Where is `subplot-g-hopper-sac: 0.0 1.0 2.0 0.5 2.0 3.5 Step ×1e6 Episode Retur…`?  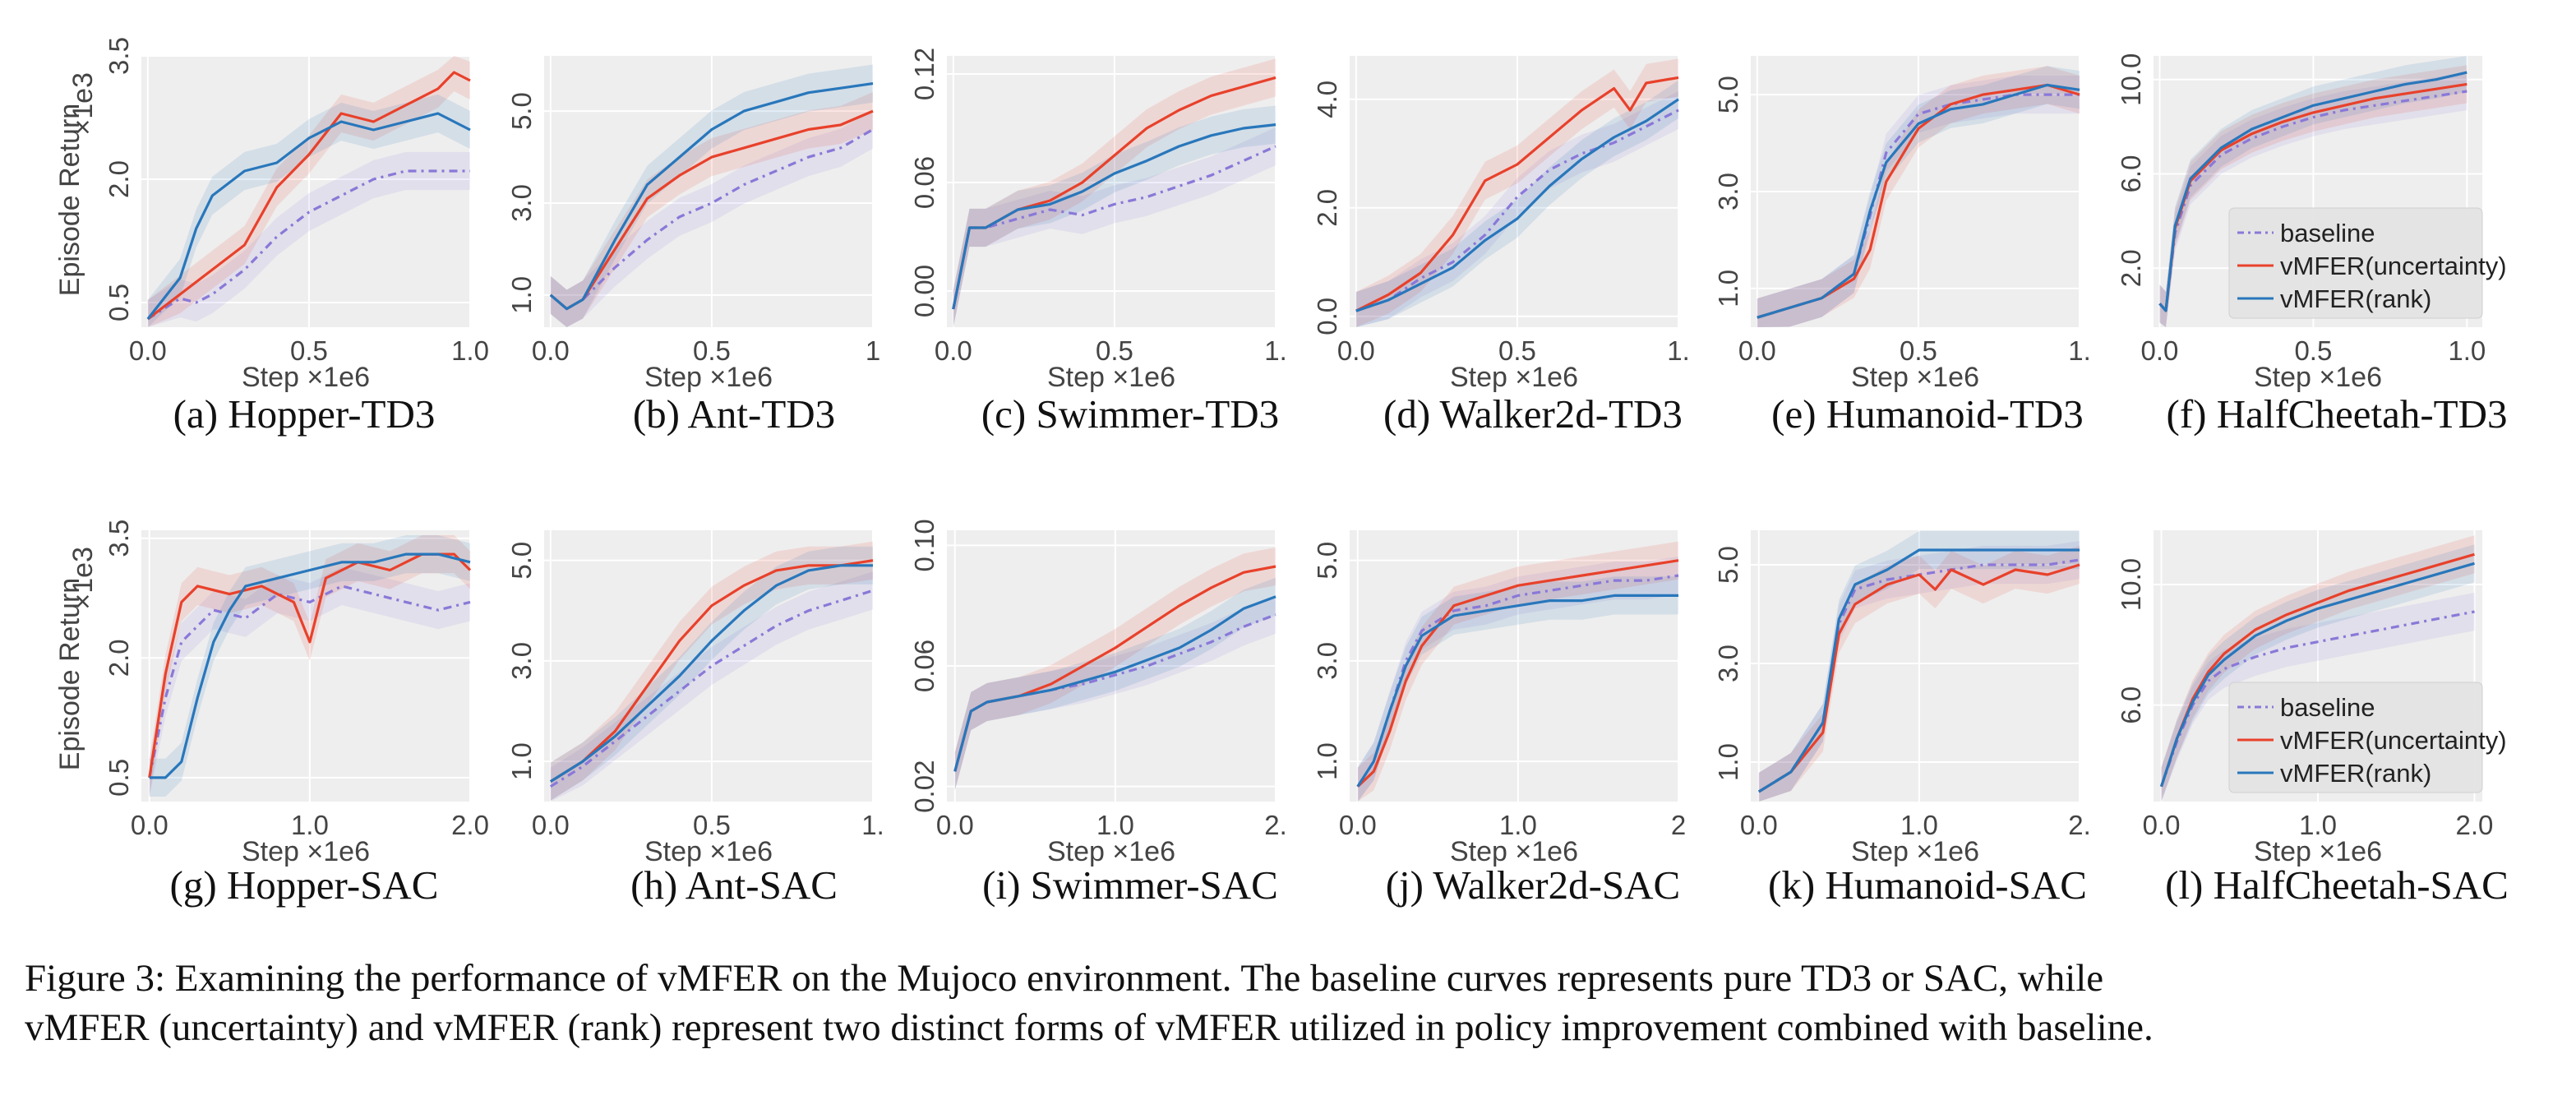
subplot-g-hopper-sac: 0.0 1.0 2.0 0.5 2.0 3.5 Step ×1e6 Episode Retur… is located at coordinates (271, 714).